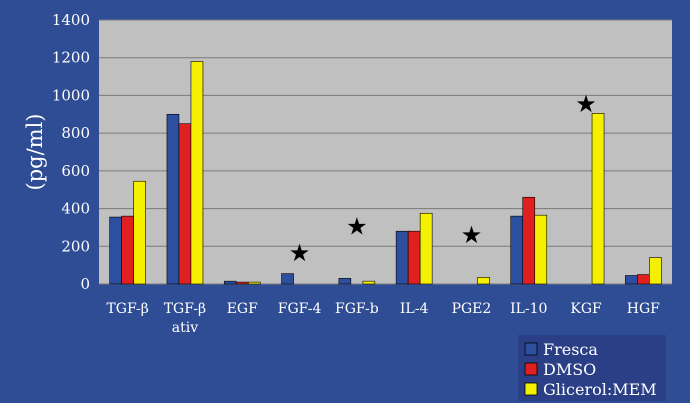 This screenshot has height=403, width=690. I want to click on x-tick-label: IL-4, so click(414, 309).